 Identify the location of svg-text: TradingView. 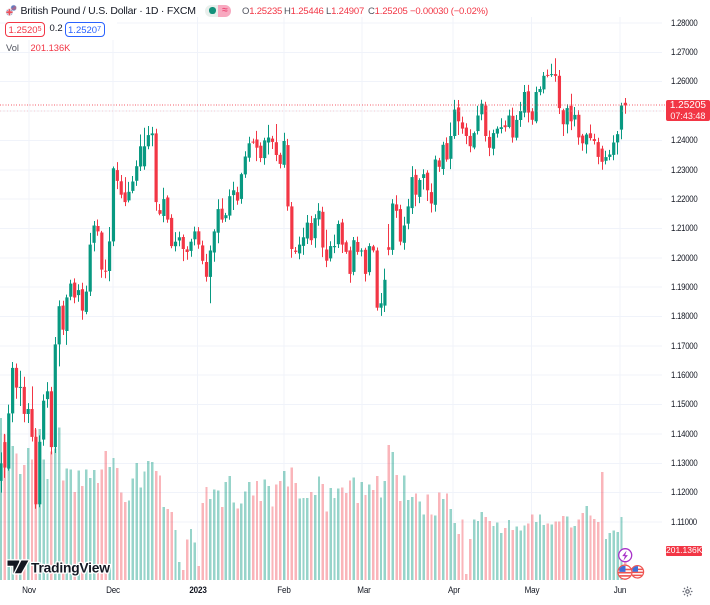
(70, 568).